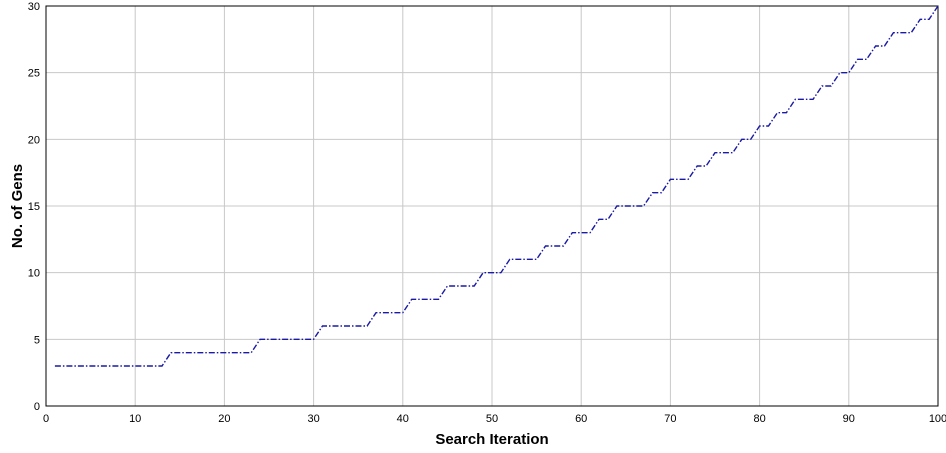 This screenshot has width=946, height=453. Describe the element at coordinates (491, 439) in the screenshot. I see `x-axis-label: Search Iteration` at that location.